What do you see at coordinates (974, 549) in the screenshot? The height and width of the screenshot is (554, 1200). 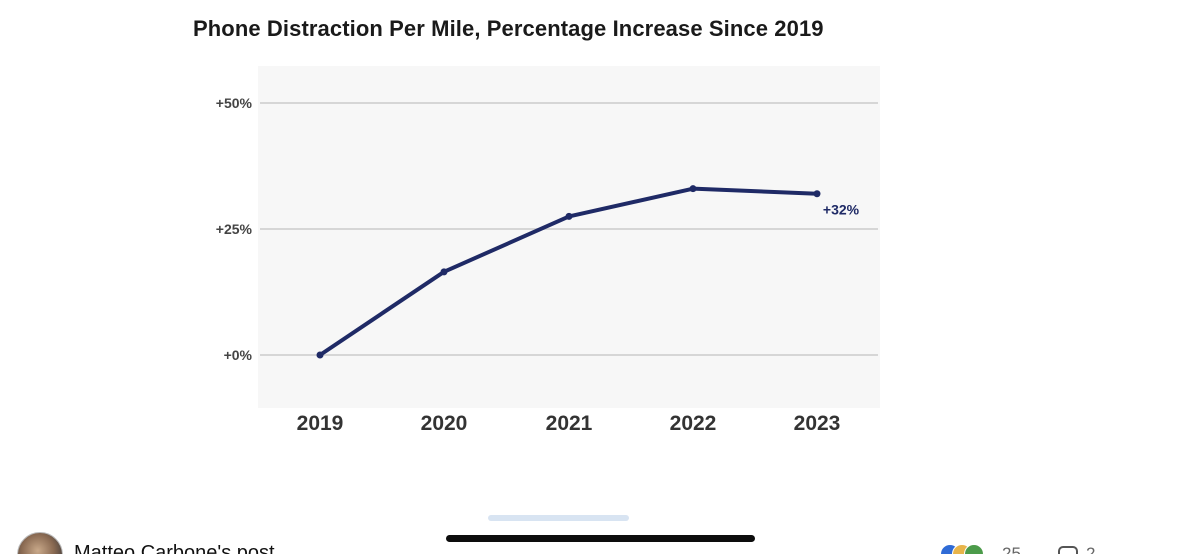 I see `support-icon` at bounding box center [974, 549].